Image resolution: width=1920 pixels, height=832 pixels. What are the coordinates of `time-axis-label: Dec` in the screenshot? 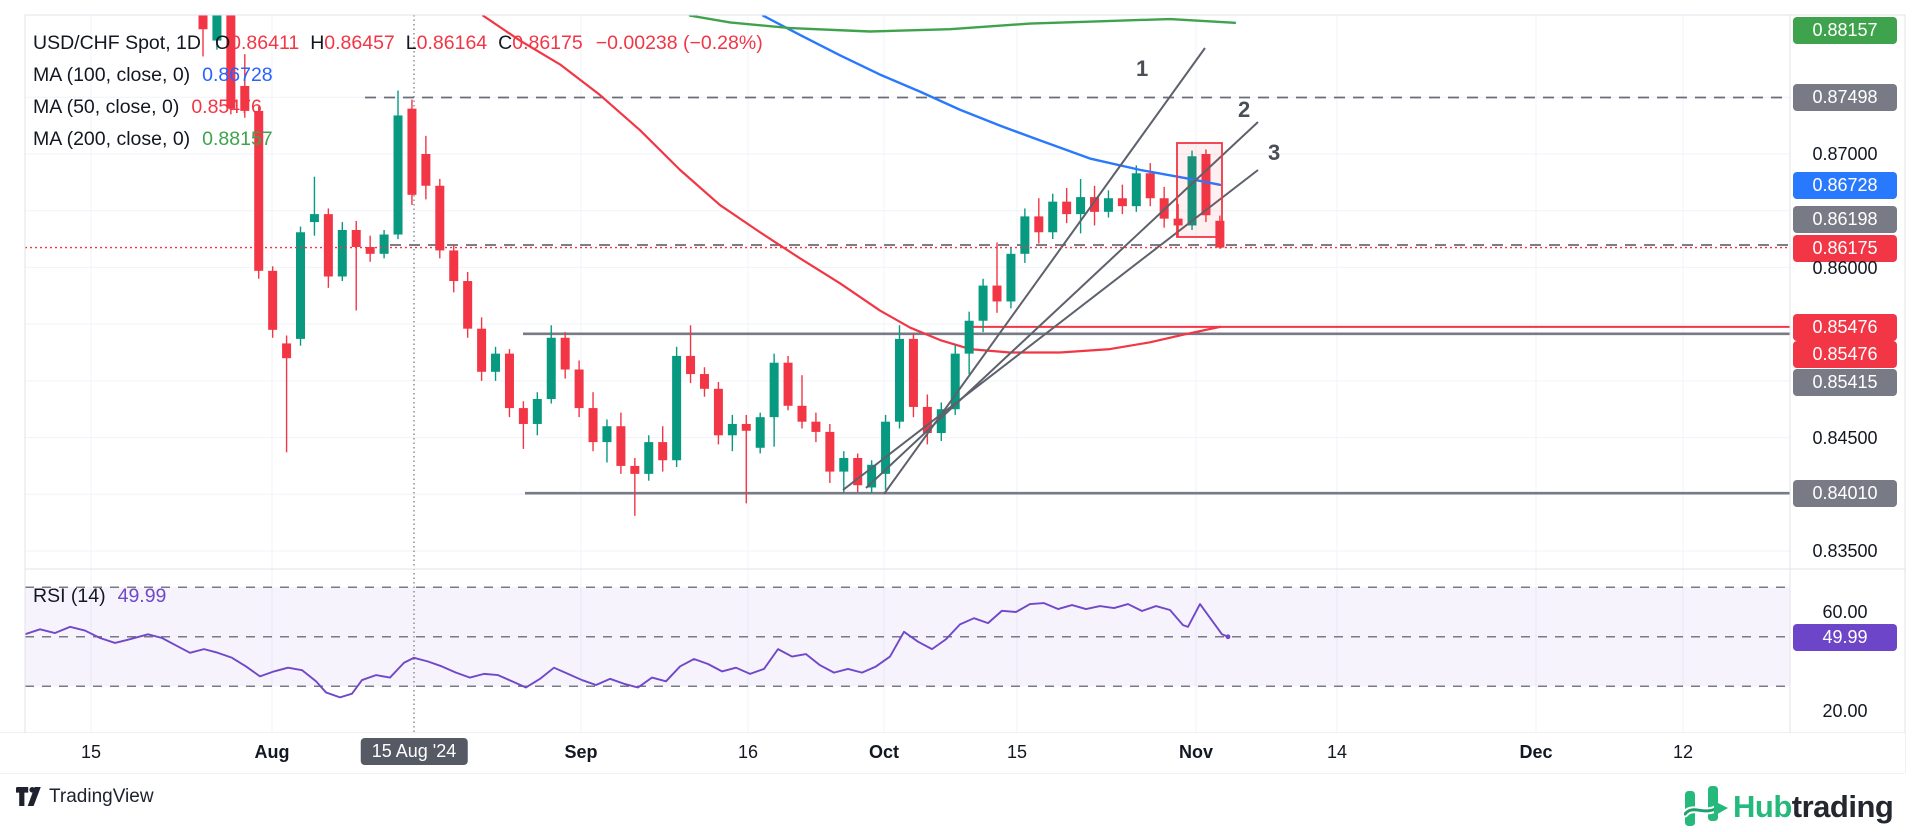 It's located at (1536, 752).